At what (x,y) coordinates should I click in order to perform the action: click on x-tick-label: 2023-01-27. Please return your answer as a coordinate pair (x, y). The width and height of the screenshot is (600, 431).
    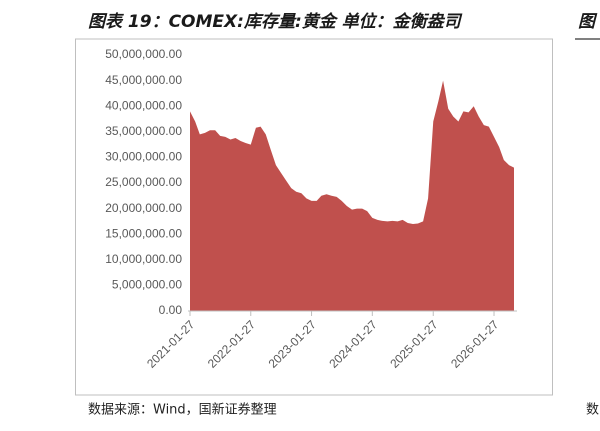
    Looking at the image, I should click on (293, 344).